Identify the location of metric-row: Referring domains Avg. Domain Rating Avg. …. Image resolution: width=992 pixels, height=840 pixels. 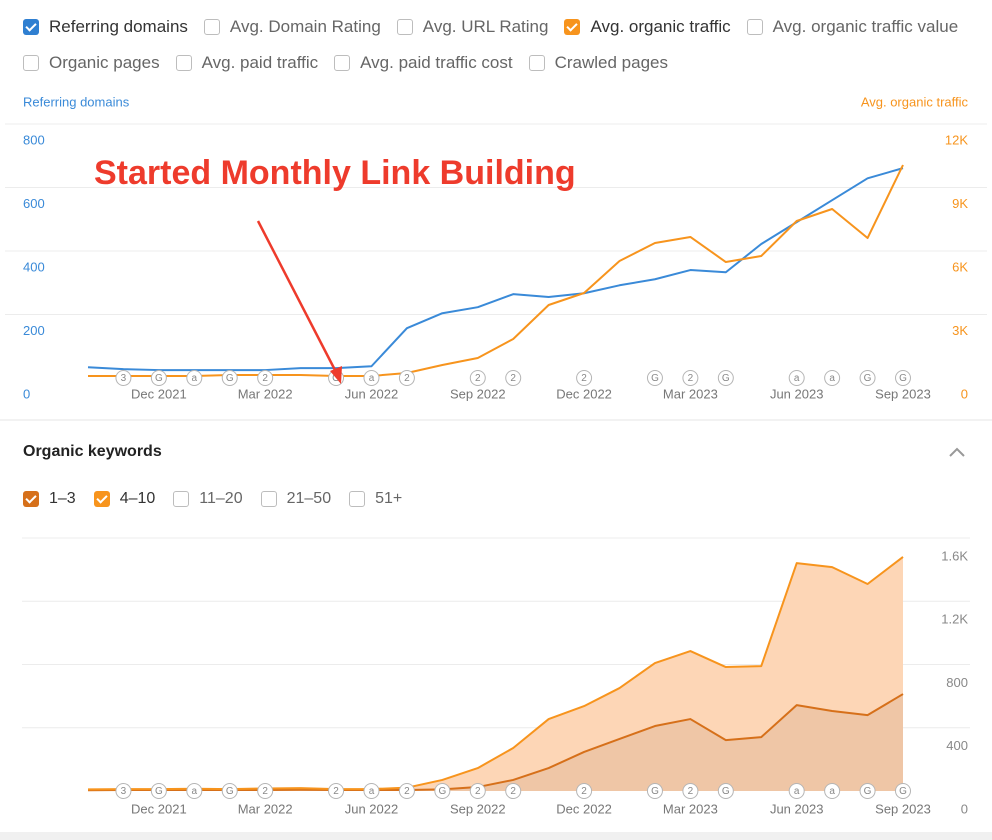
(490, 27).